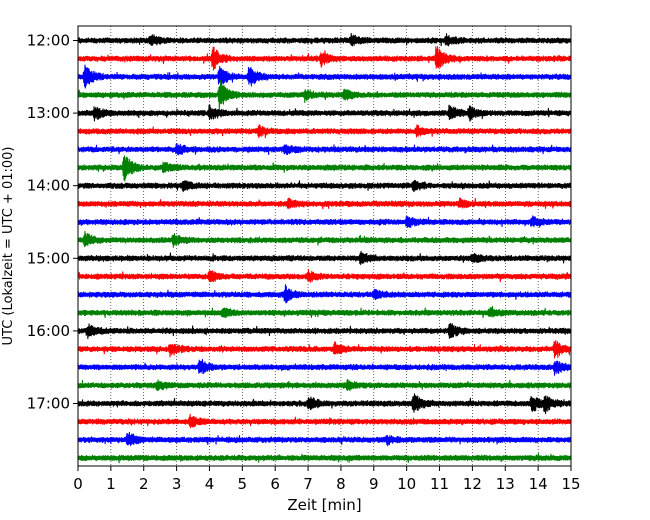 Image resolution: width=650 pixels, height=520 pixels. Describe the element at coordinates (439, 484) in the screenshot. I see `x-tick-label-11: 11` at that location.